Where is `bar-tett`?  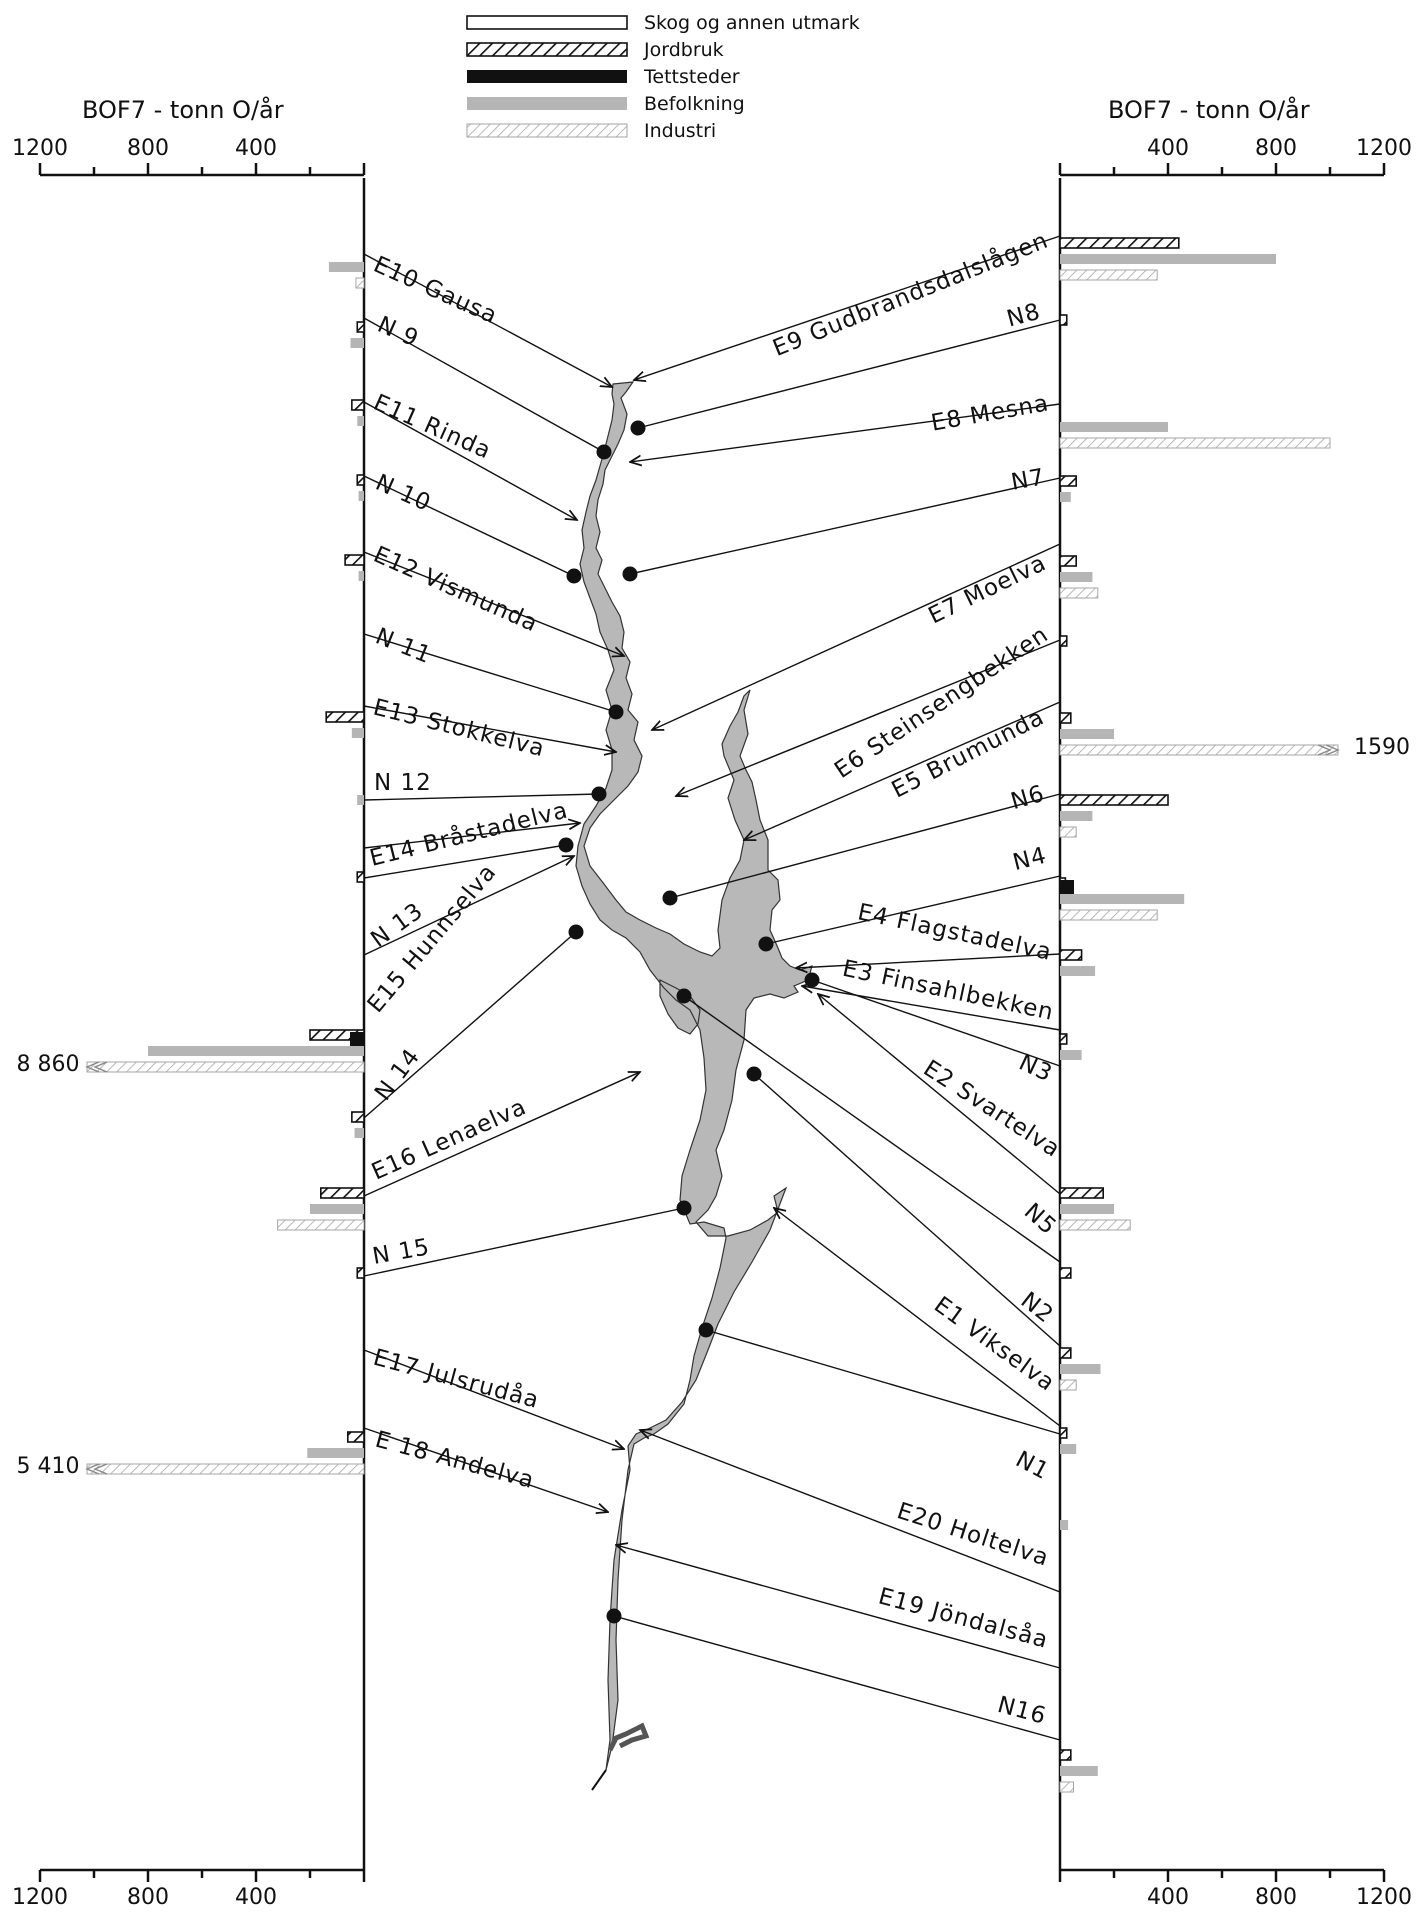 bar-tett is located at coordinates (357, 1039).